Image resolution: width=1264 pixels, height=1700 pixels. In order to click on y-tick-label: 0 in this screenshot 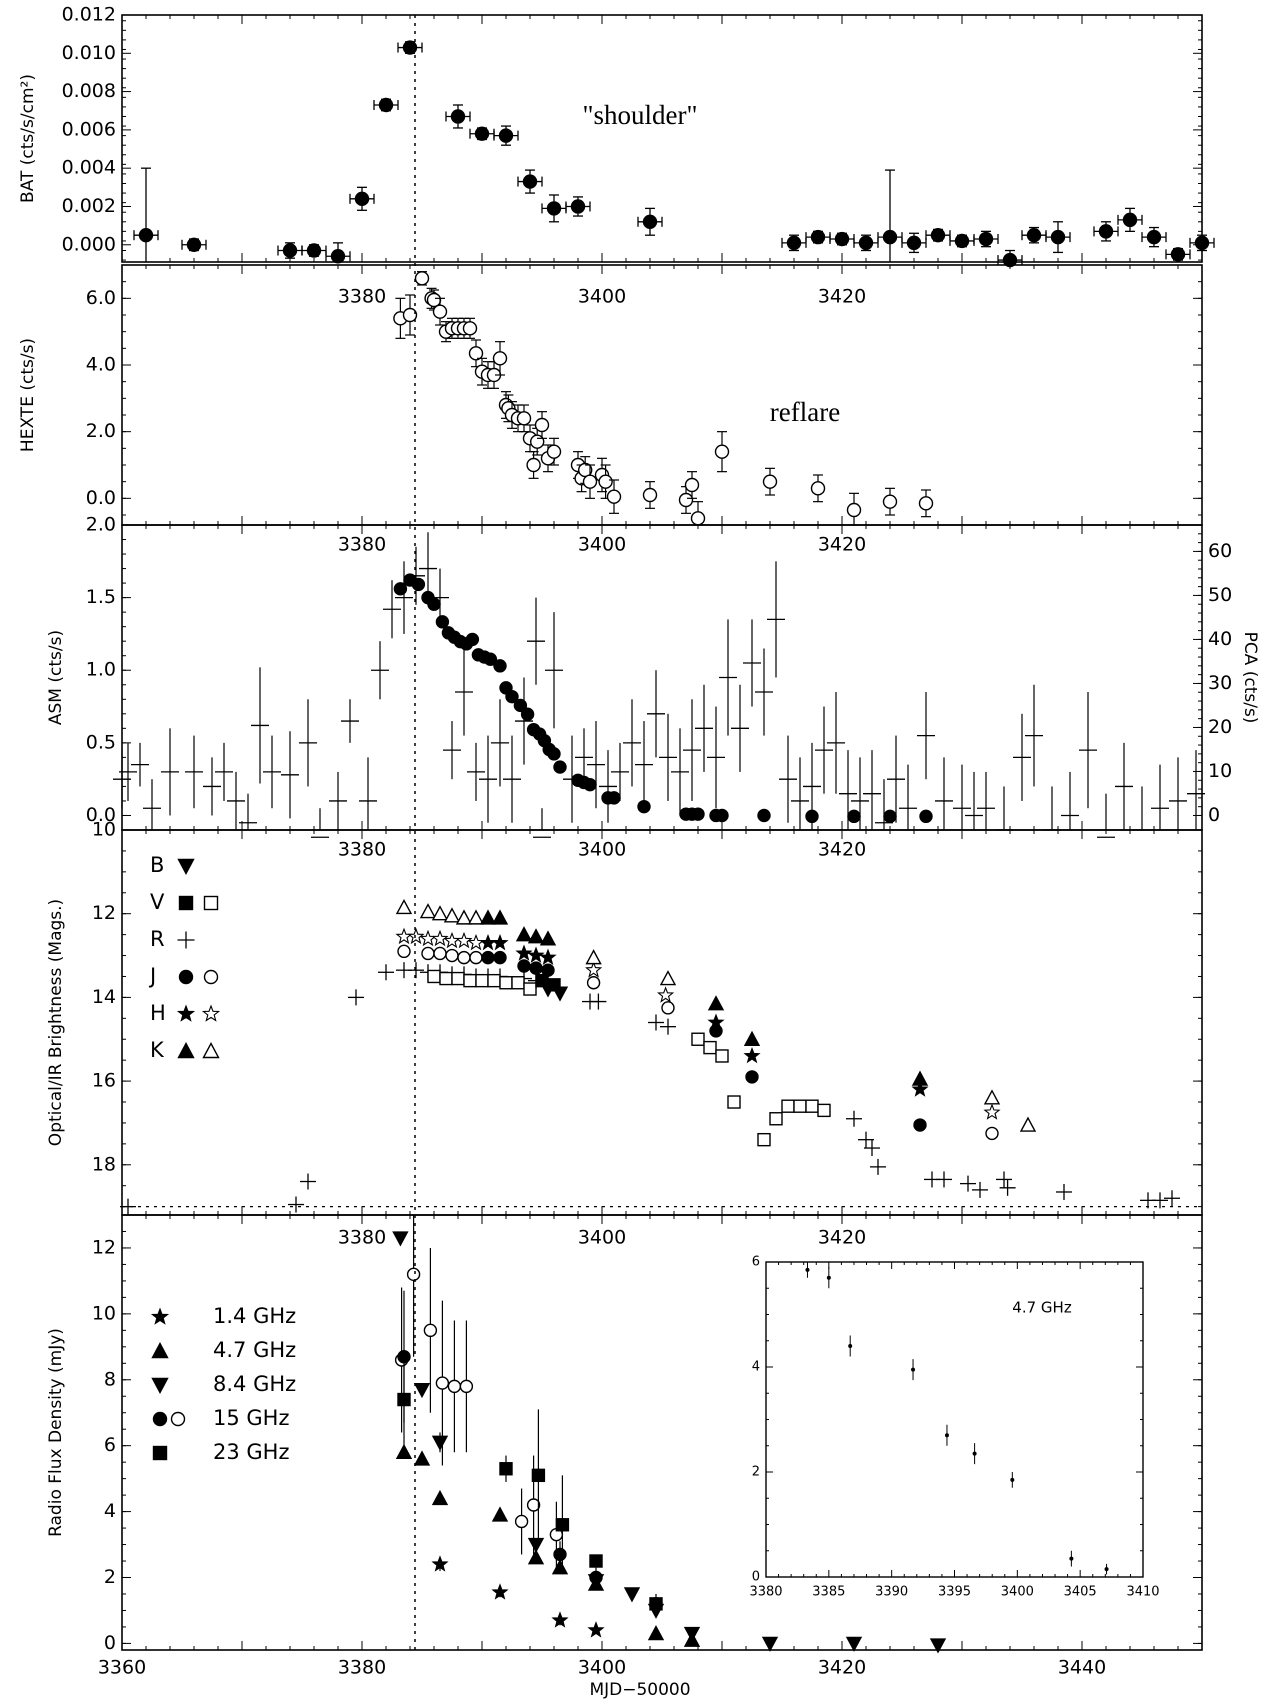, I will do `click(110, 1643)`.